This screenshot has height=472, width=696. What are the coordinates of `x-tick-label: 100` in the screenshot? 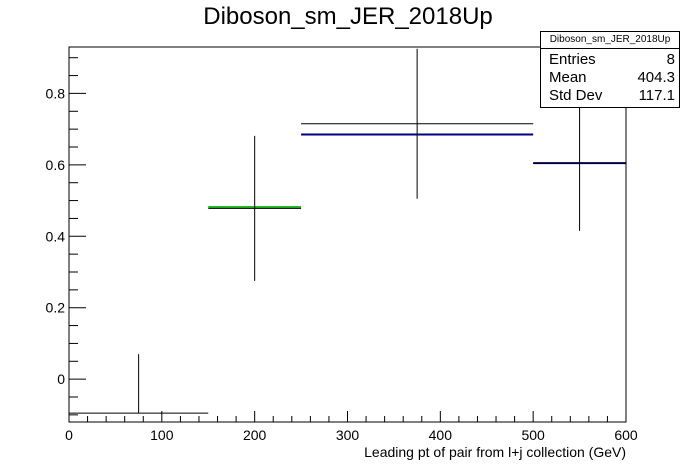 It's located at (162, 435).